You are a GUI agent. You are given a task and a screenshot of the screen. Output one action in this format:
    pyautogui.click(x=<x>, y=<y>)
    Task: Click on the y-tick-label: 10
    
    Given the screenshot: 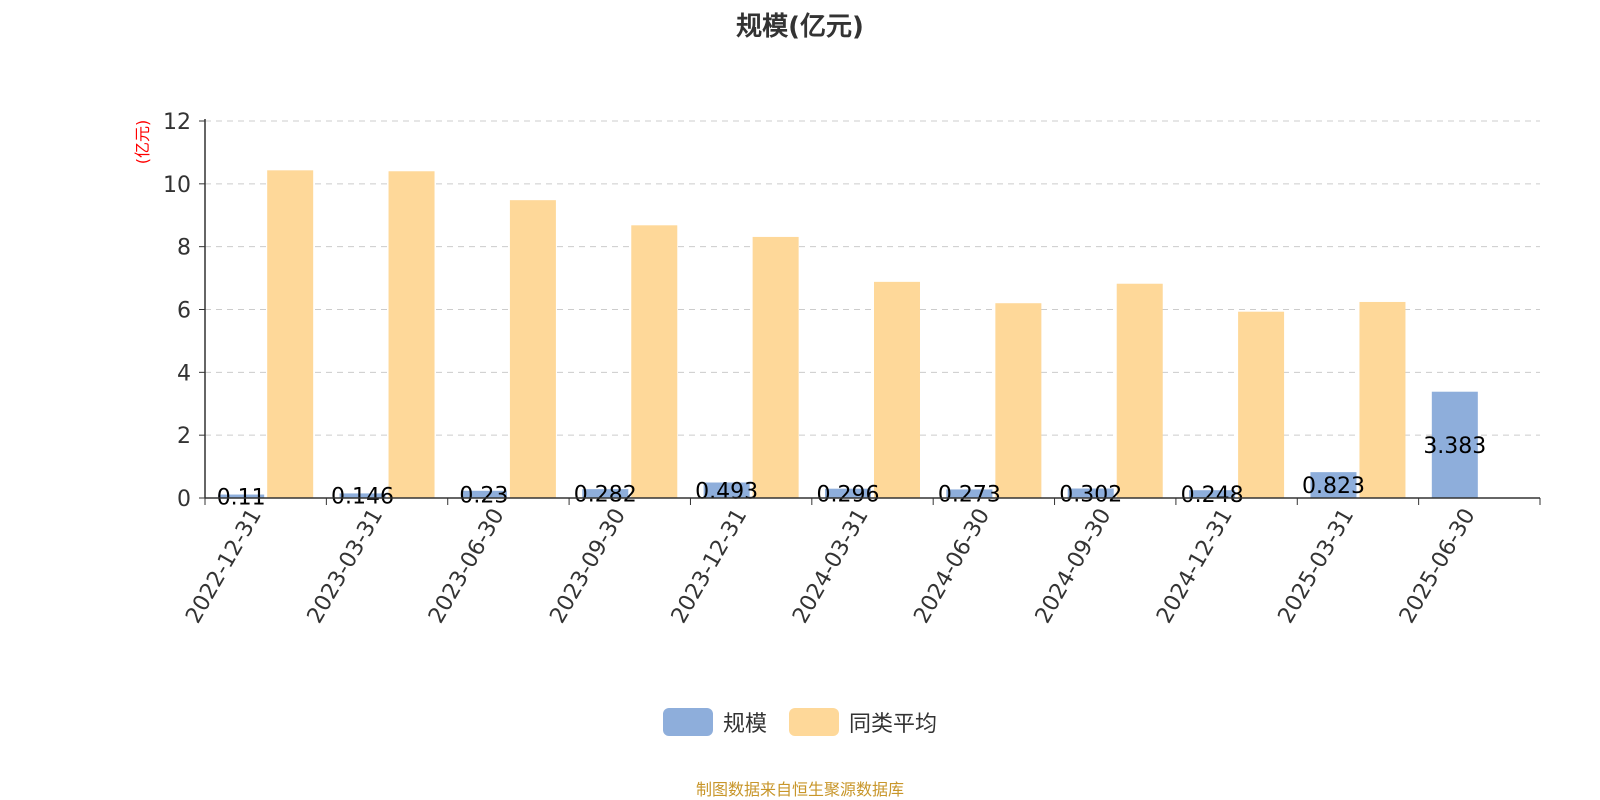 What is the action you would take?
    pyautogui.click(x=177, y=185)
    